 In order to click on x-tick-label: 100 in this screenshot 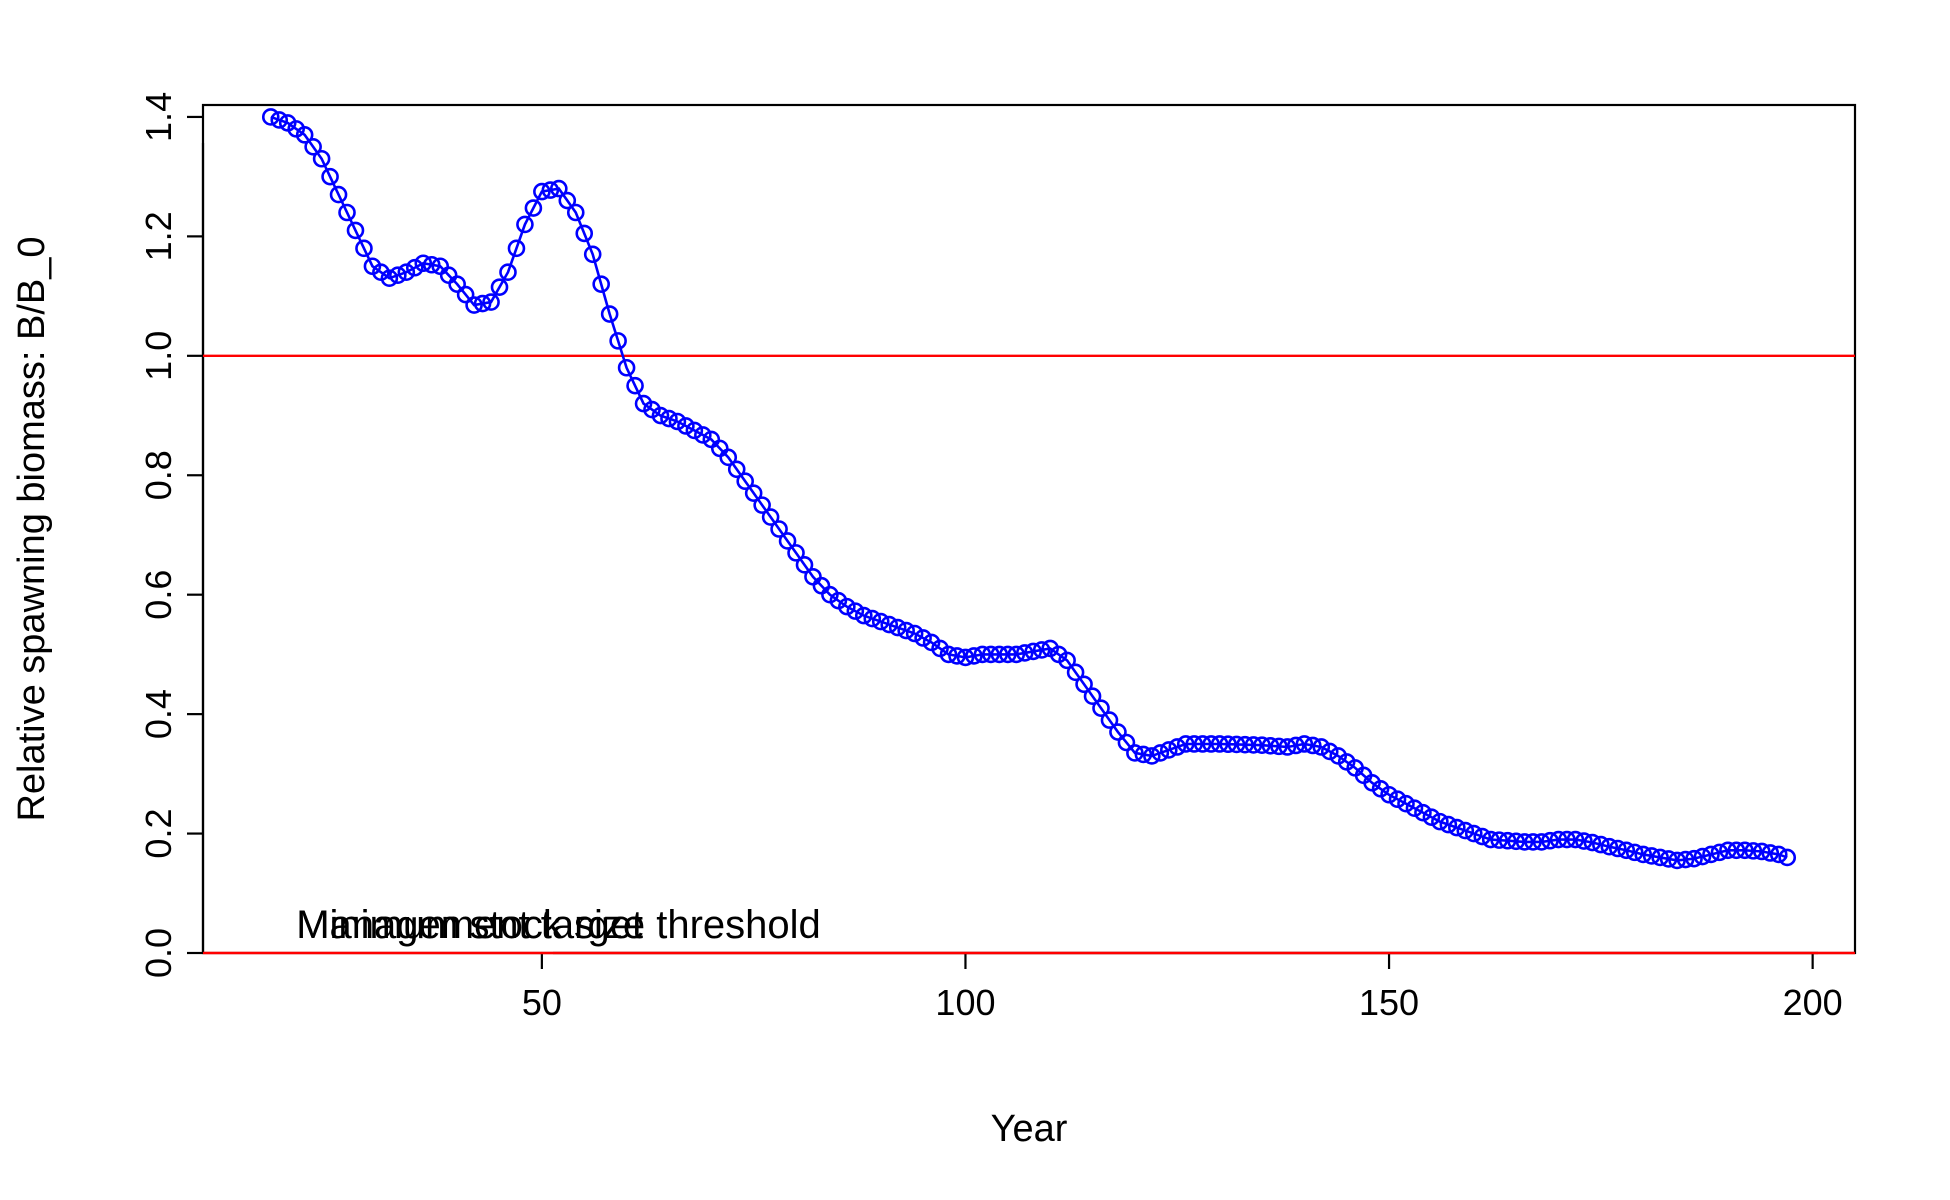, I will do `click(965, 1002)`.